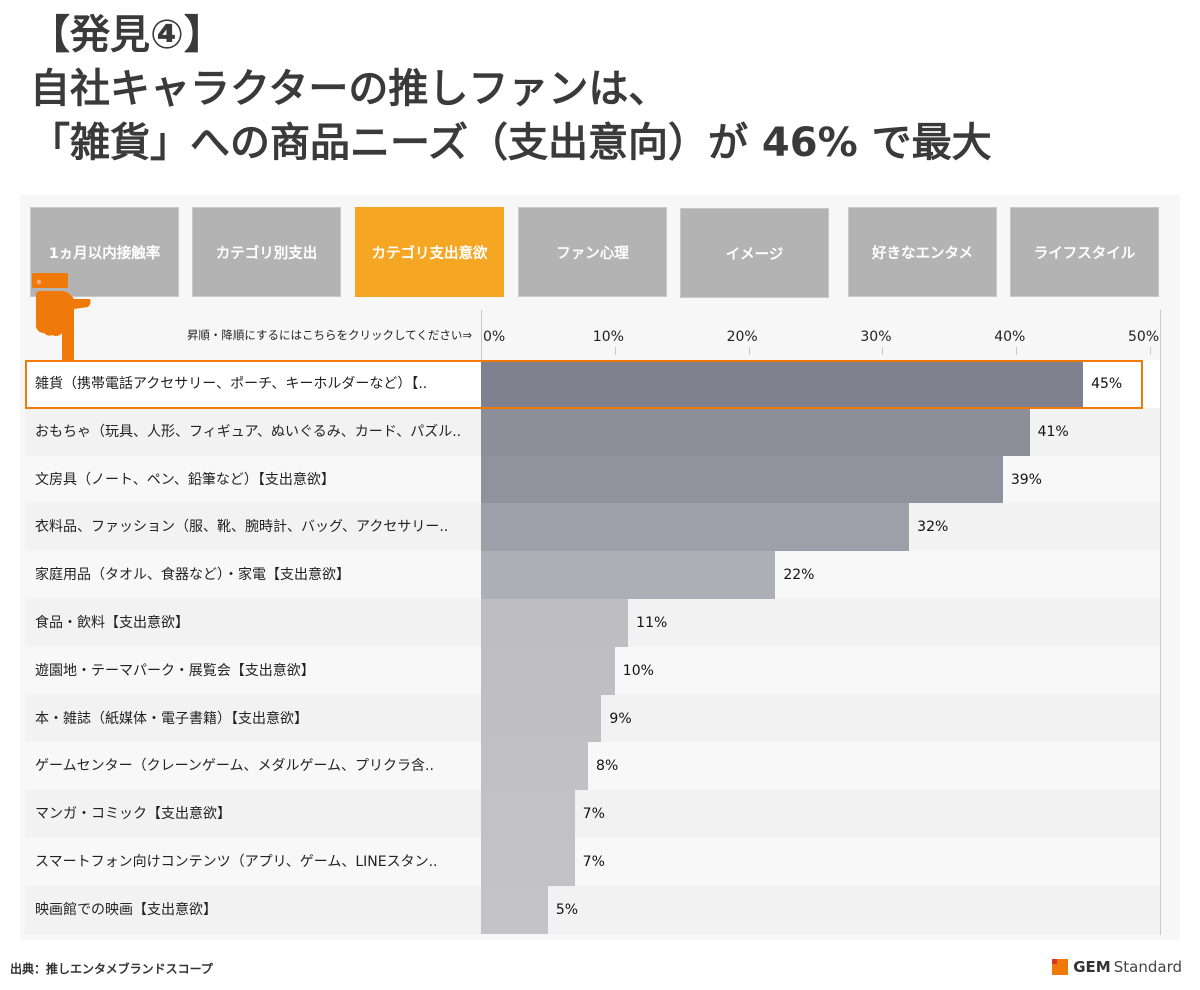  I want to click on title-line-2: 自社キャラクターの推しファンは、, so click(349, 89).